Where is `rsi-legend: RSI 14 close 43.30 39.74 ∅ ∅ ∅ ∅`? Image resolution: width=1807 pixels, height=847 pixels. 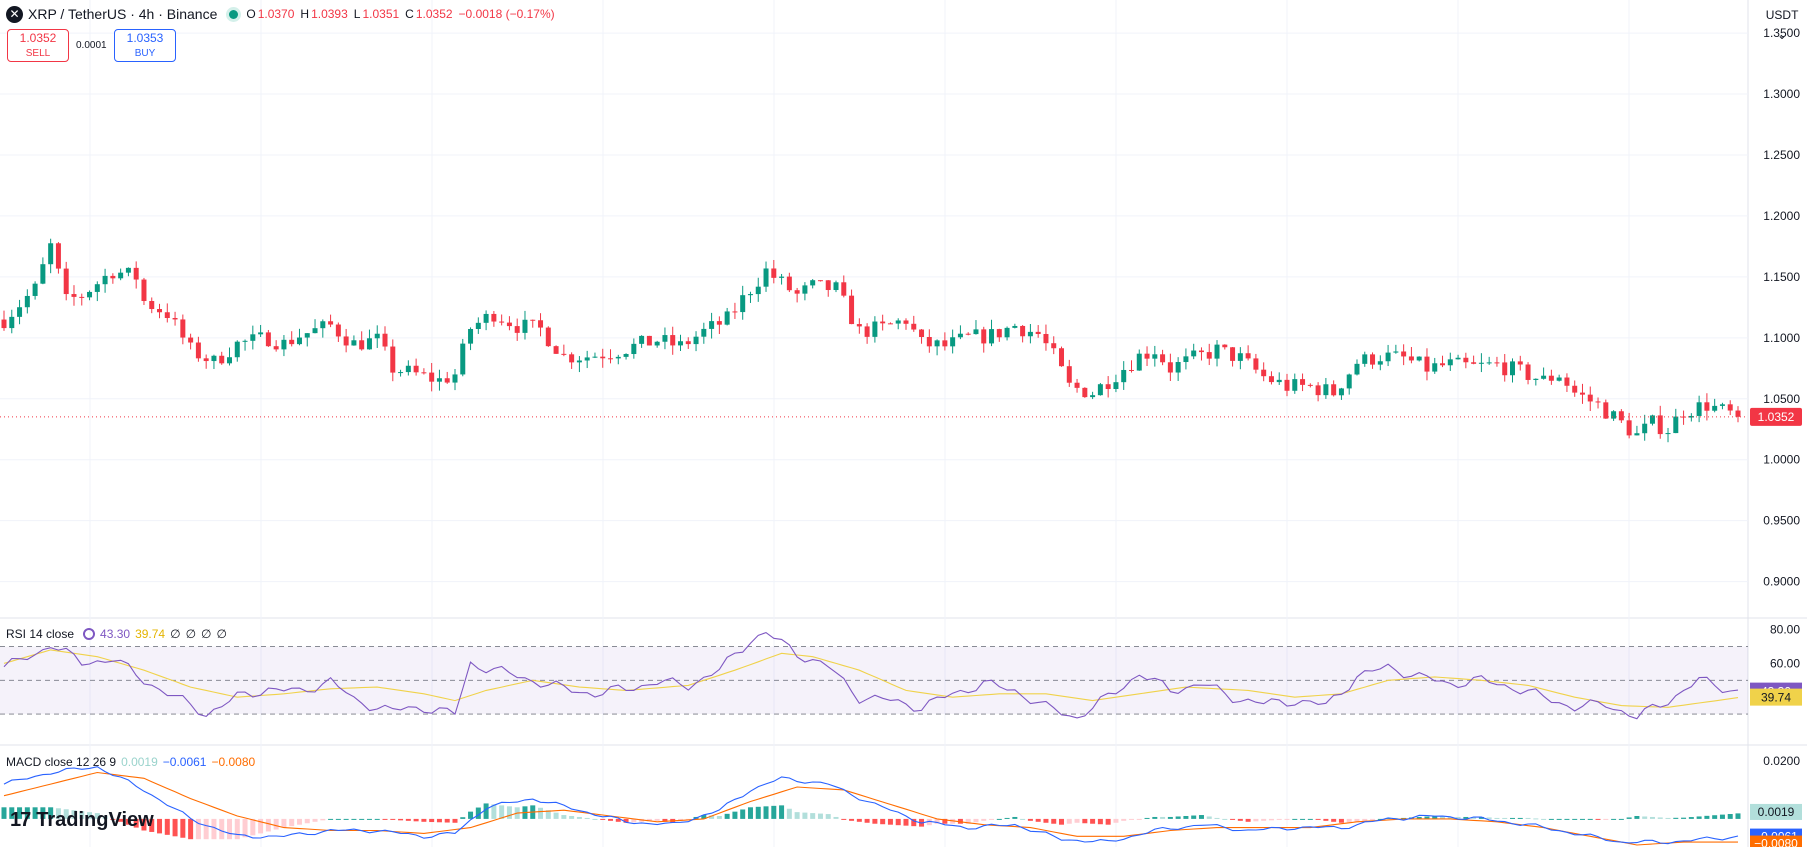
rsi-legend: RSI 14 close 43.30 39.74 ∅ ∅ ∅ ∅ is located at coordinates (119, 634).